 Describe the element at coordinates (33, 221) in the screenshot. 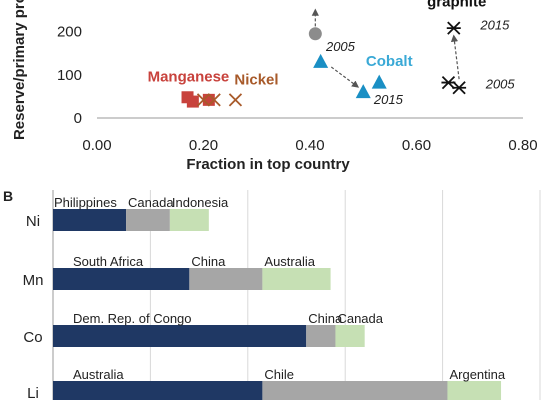

I see `category-label: Ni` at that location.